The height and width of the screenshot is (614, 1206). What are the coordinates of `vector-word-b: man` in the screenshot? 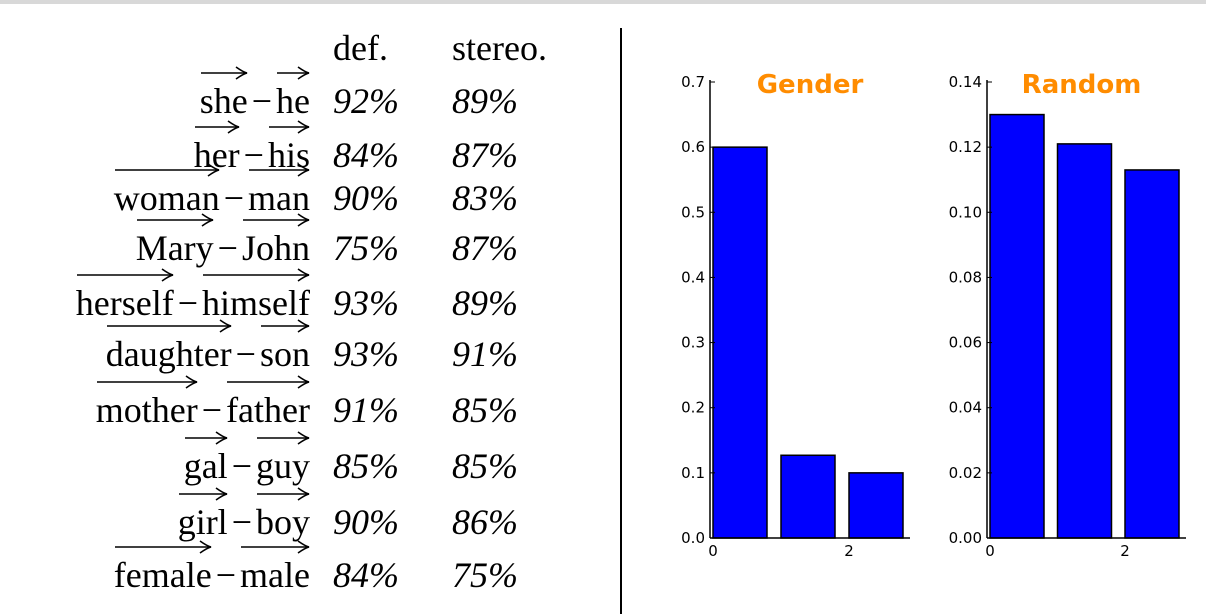 It's located at (279, 190).